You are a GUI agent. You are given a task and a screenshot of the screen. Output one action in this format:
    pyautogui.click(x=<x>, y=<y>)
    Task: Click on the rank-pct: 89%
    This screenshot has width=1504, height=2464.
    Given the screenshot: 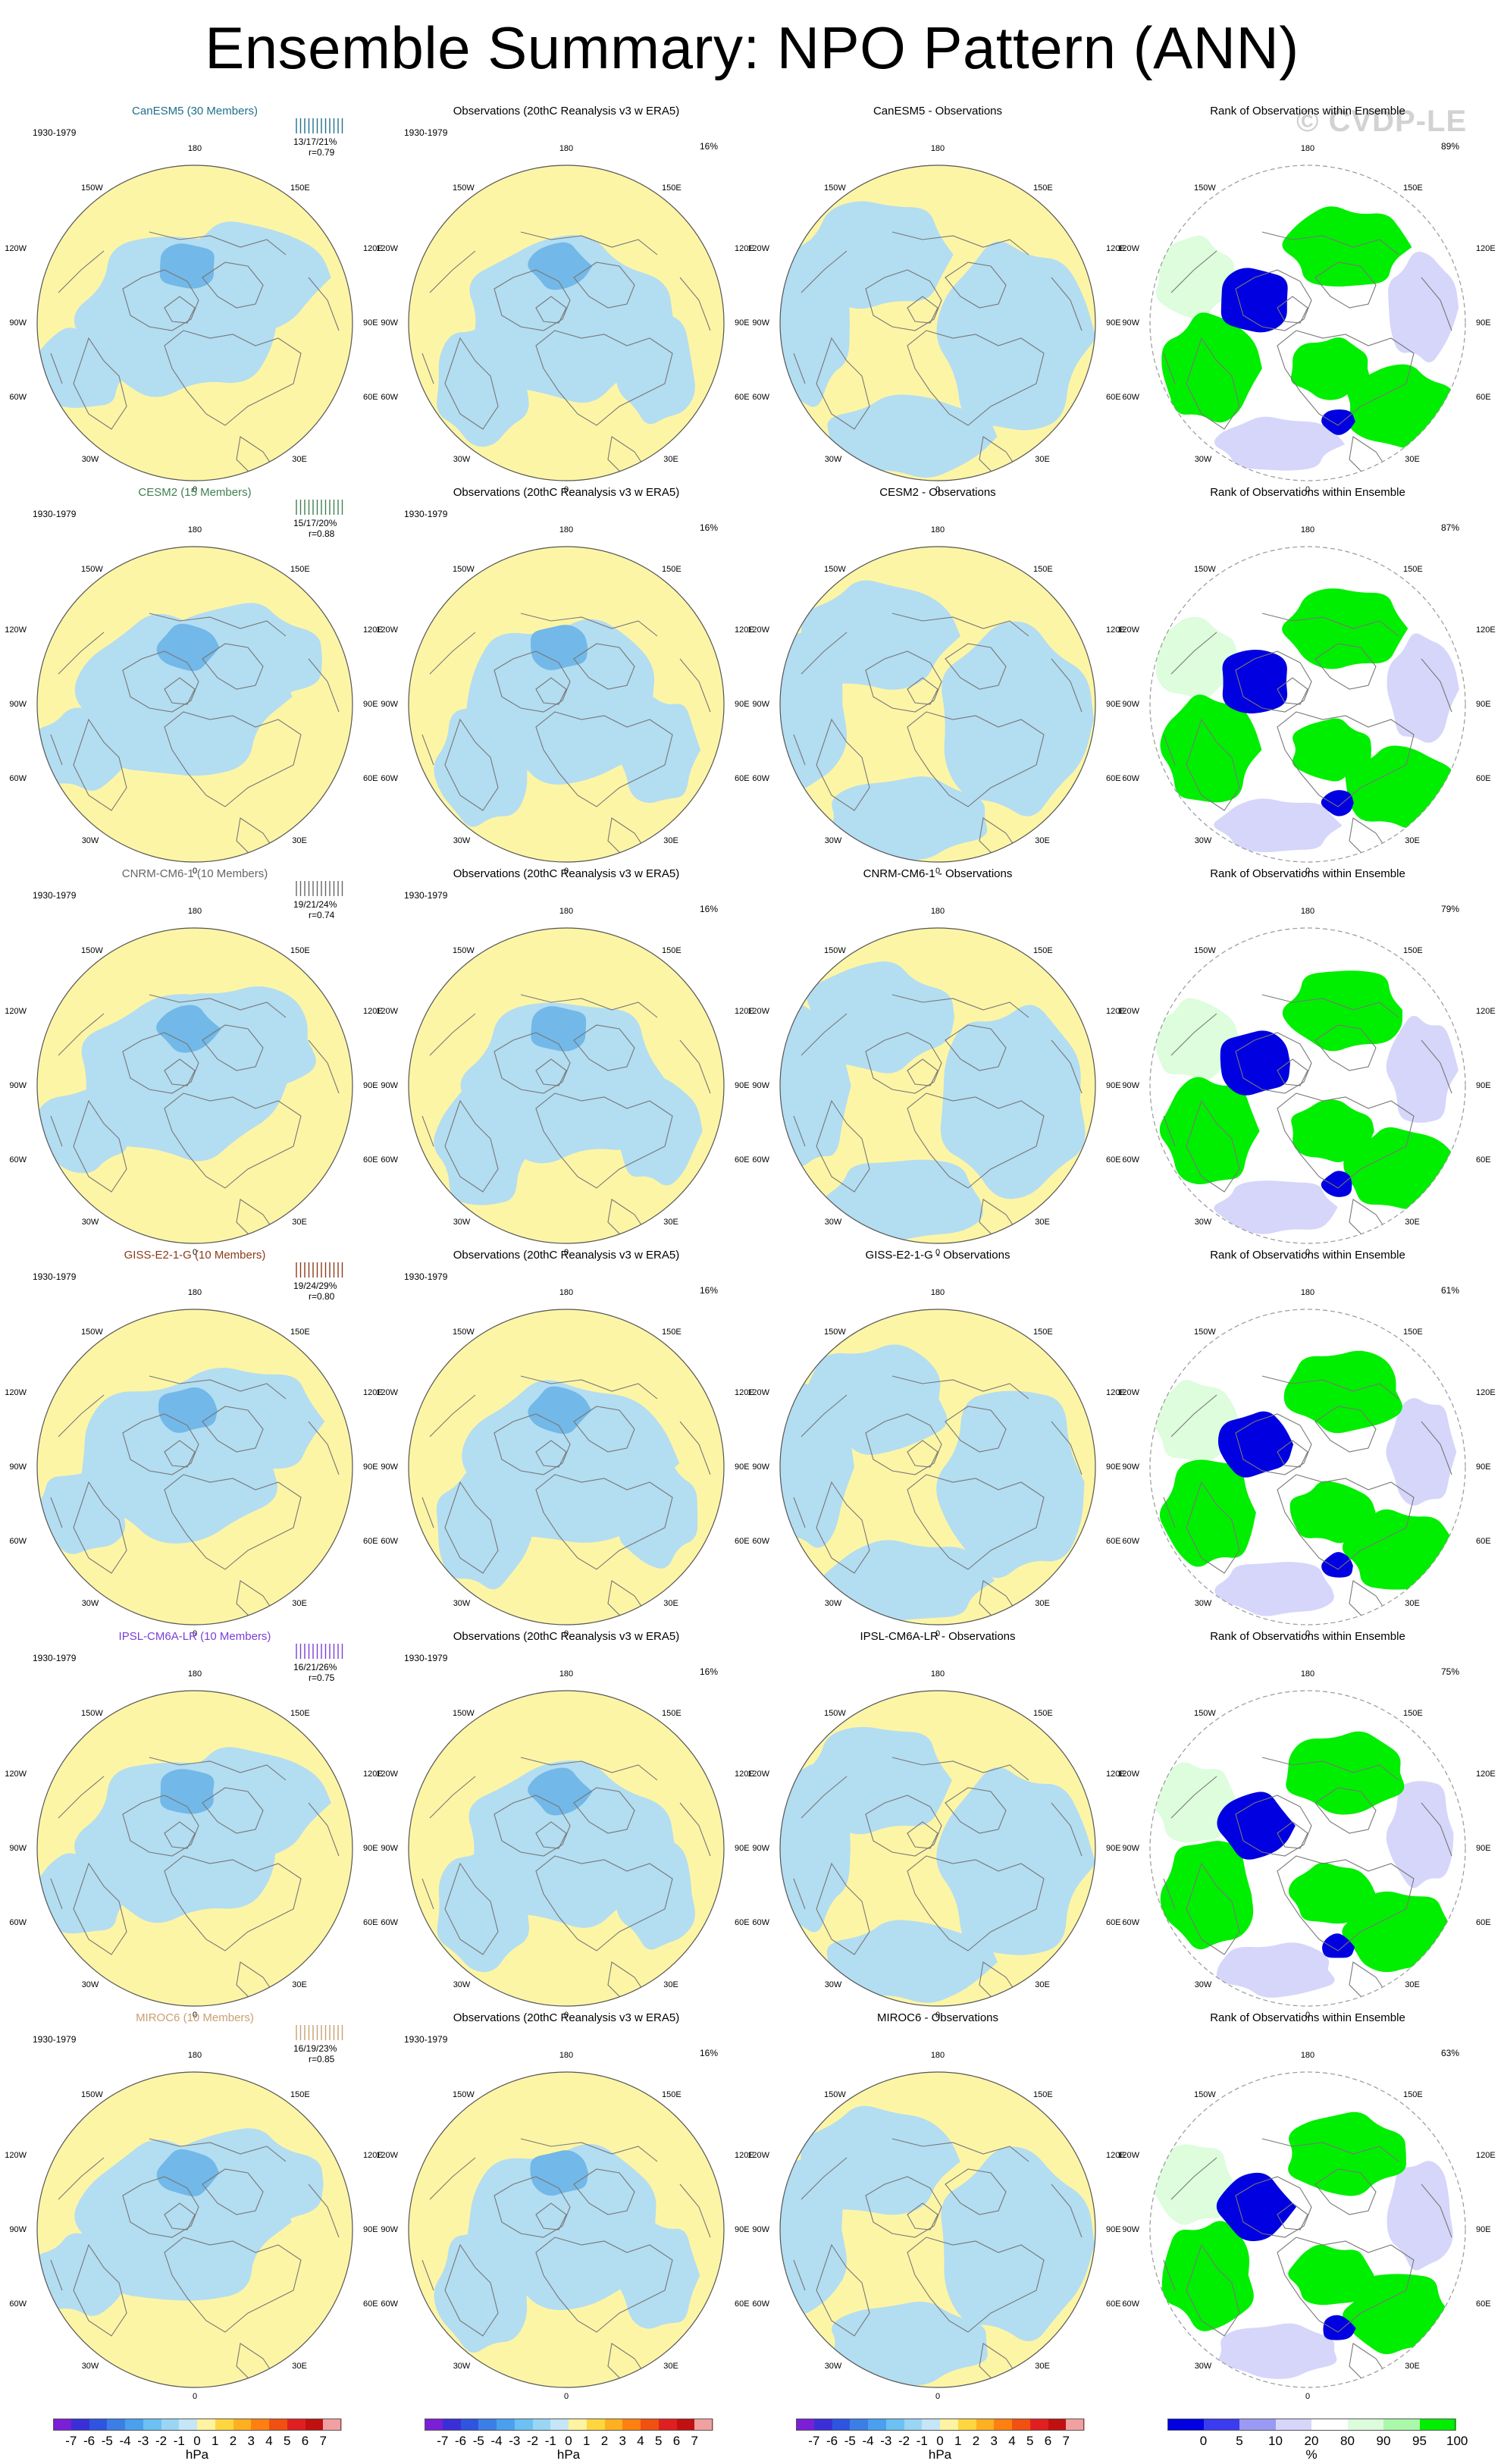 What is the action you would take?
    pyautogui.click(x=1450, y=146)
    